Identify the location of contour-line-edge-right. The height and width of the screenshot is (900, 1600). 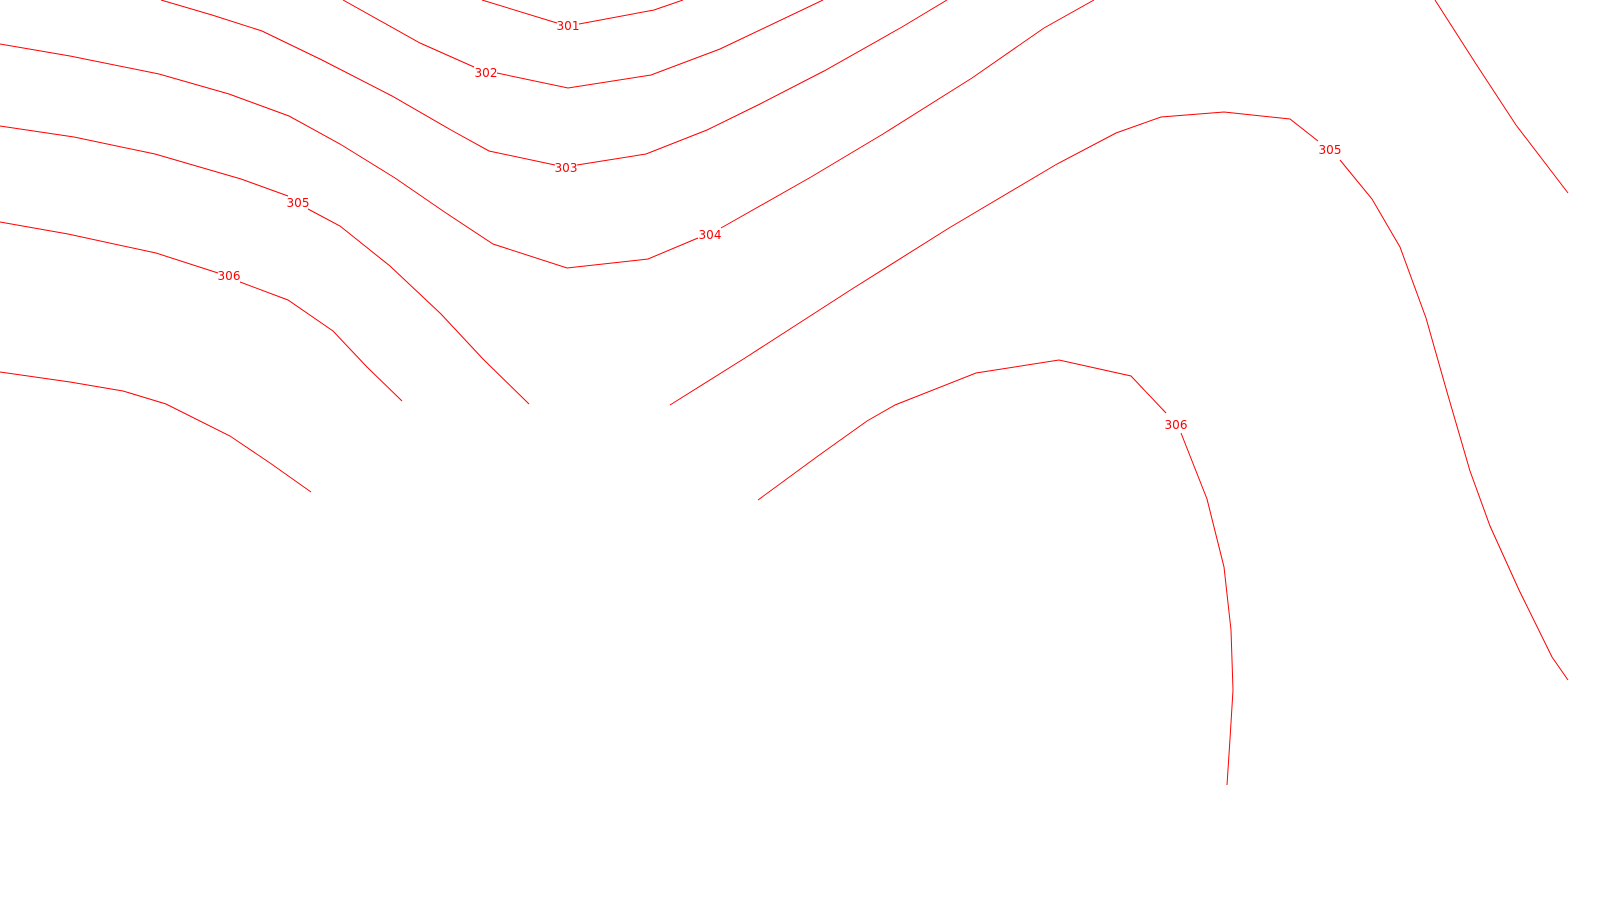
(1501, 97).